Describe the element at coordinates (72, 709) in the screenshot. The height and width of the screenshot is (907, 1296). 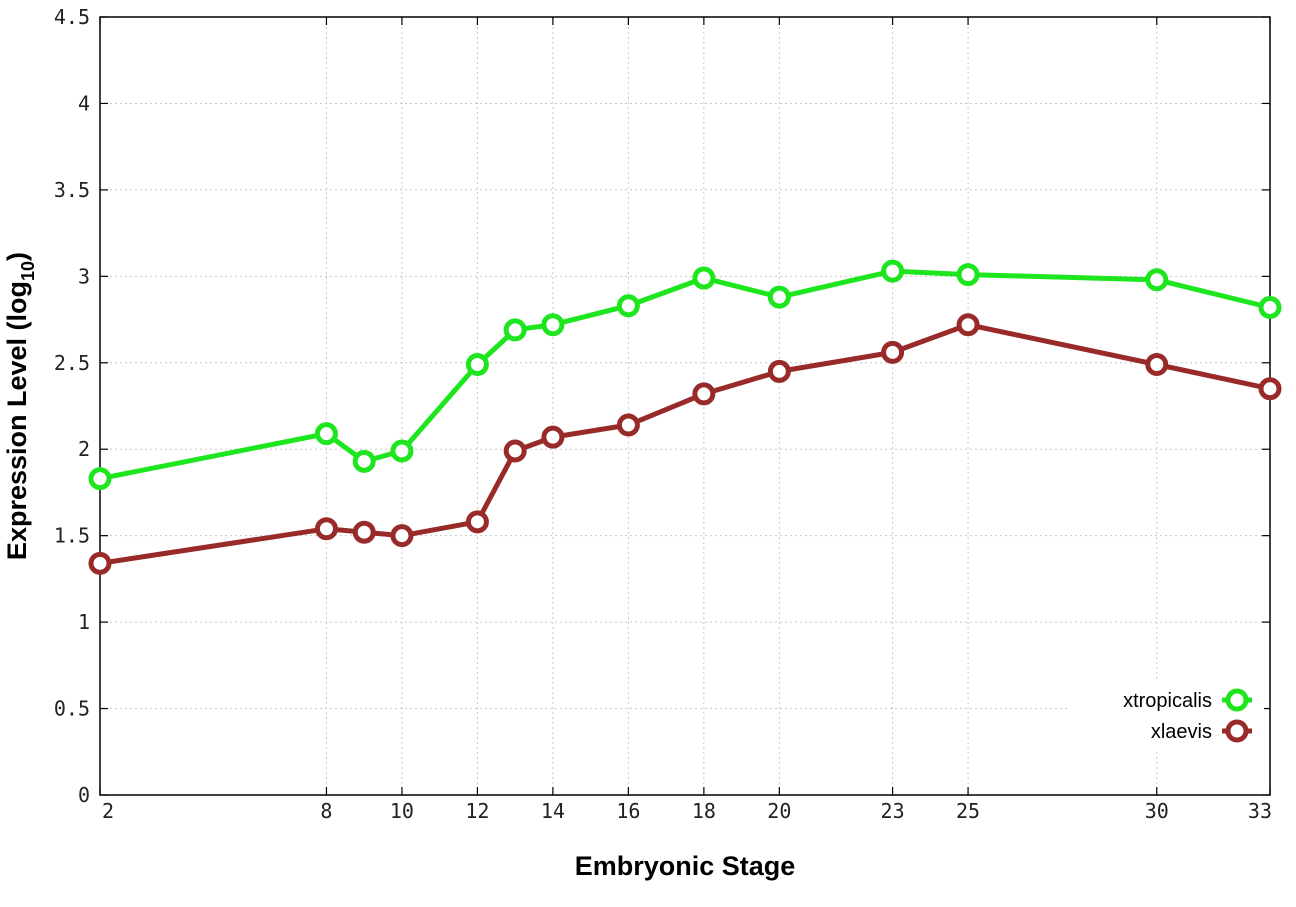
I see `y-tick-label: 0.5` at that location.